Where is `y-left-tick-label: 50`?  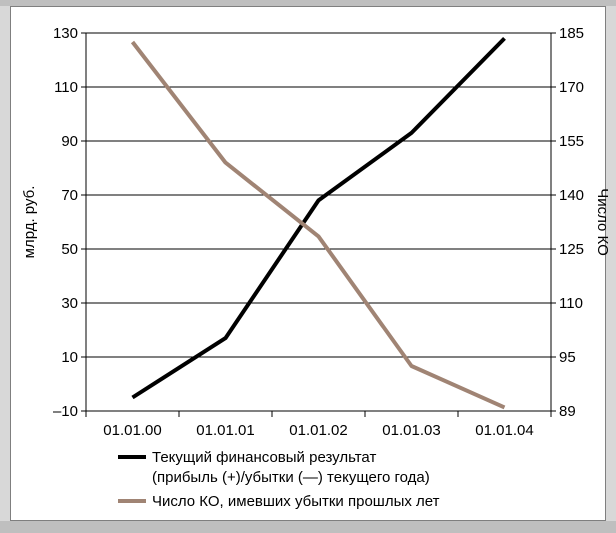 y-left-tick-label: 50 is located at coordinates (69, 249).